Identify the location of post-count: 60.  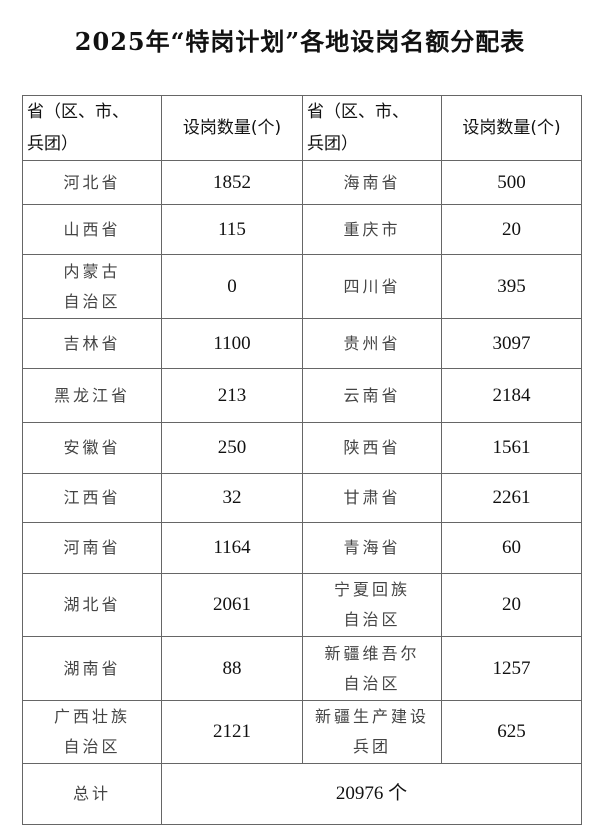
(511, 548).